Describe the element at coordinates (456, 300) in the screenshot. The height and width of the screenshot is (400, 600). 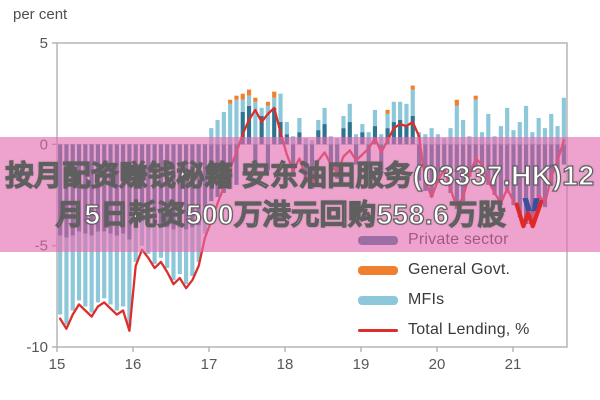
I see `legend-item-mfis: MFIs` at that location.